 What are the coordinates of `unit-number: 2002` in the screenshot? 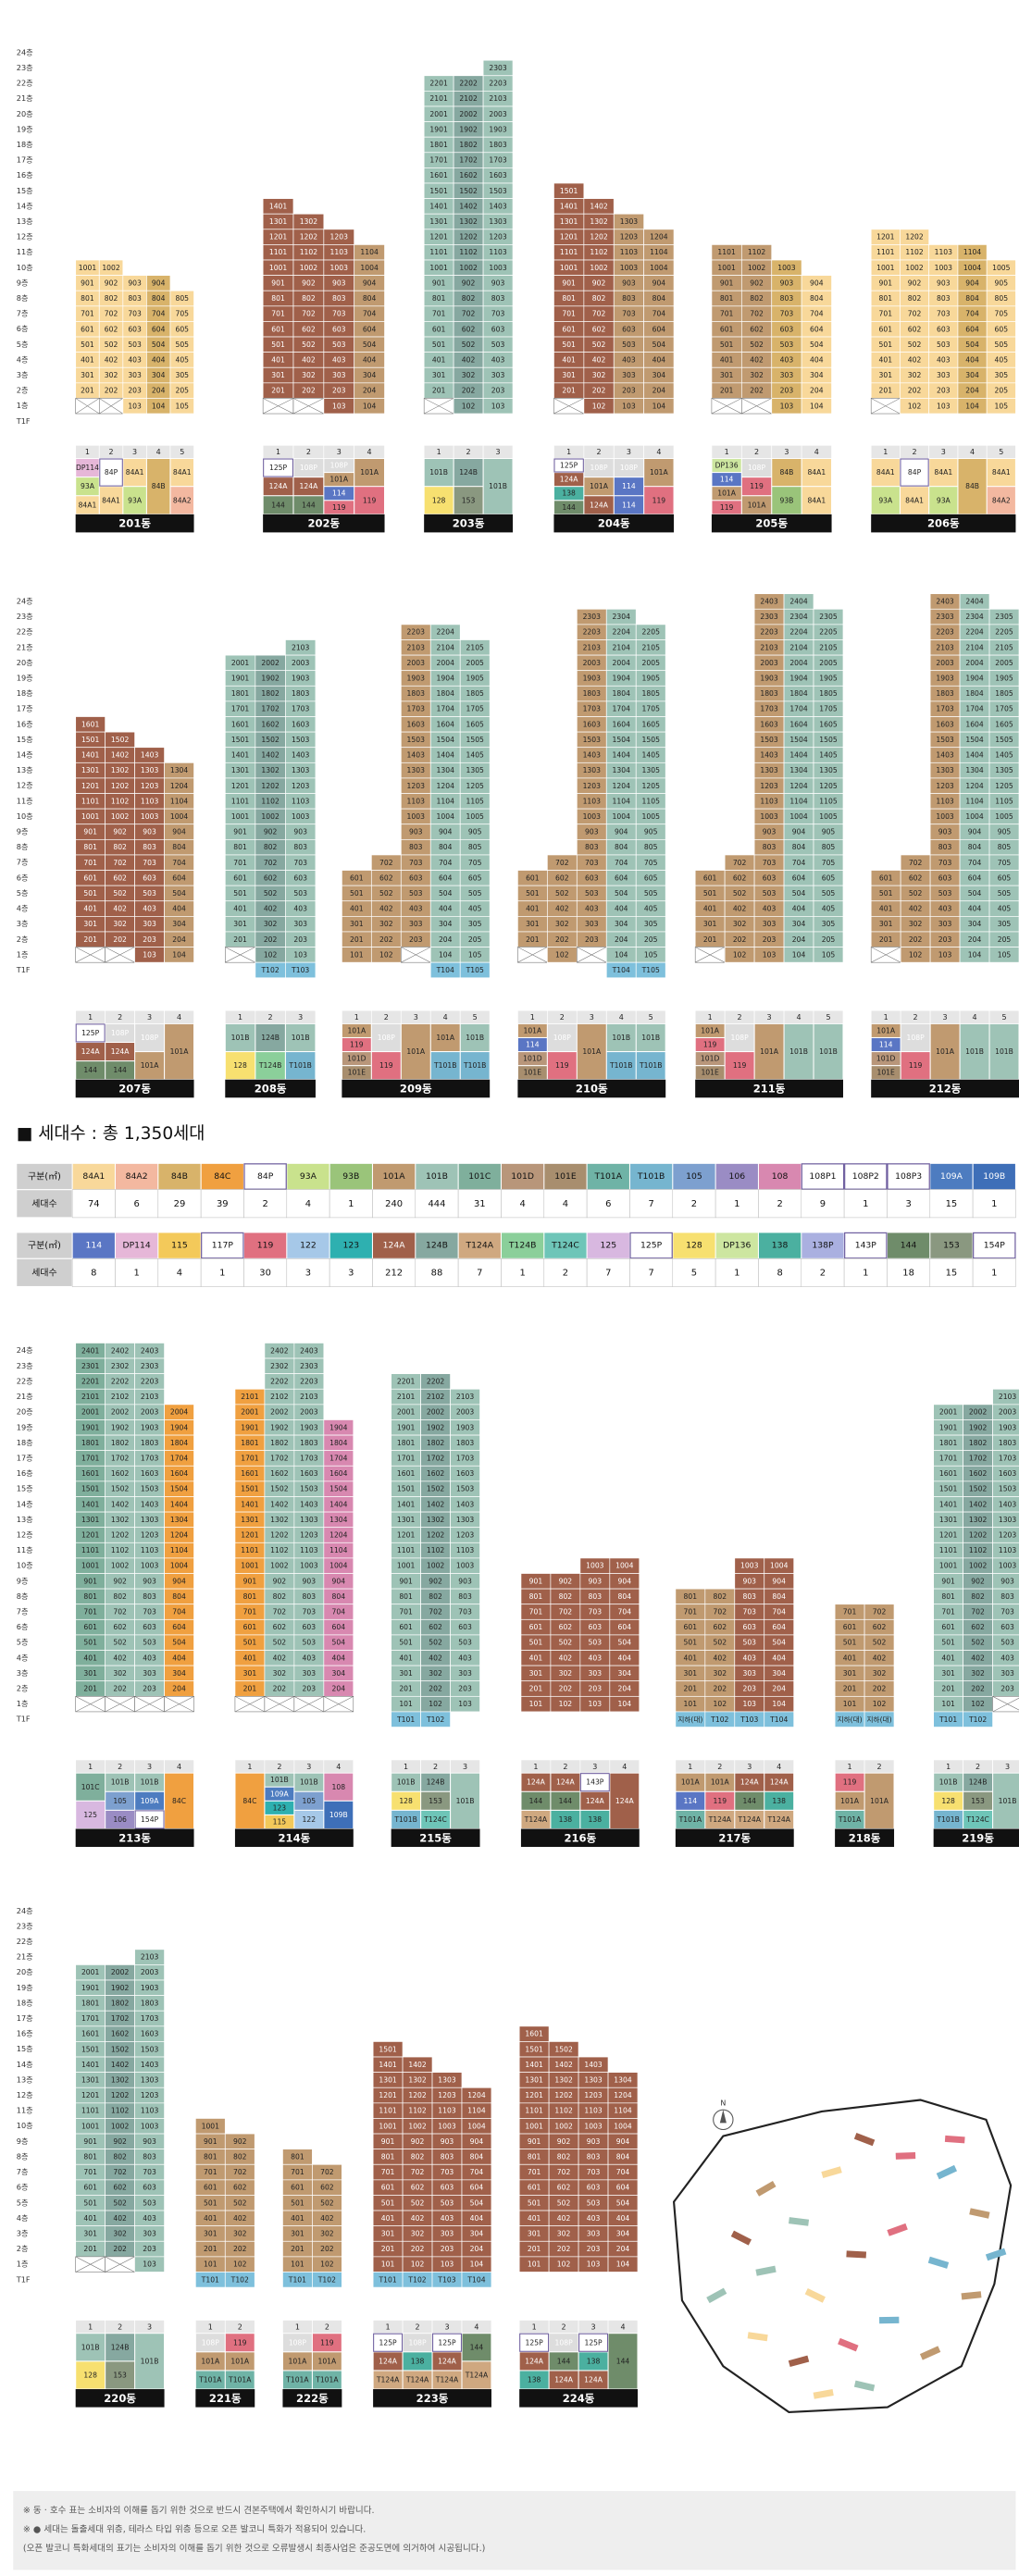 It's located at (978, 1412).